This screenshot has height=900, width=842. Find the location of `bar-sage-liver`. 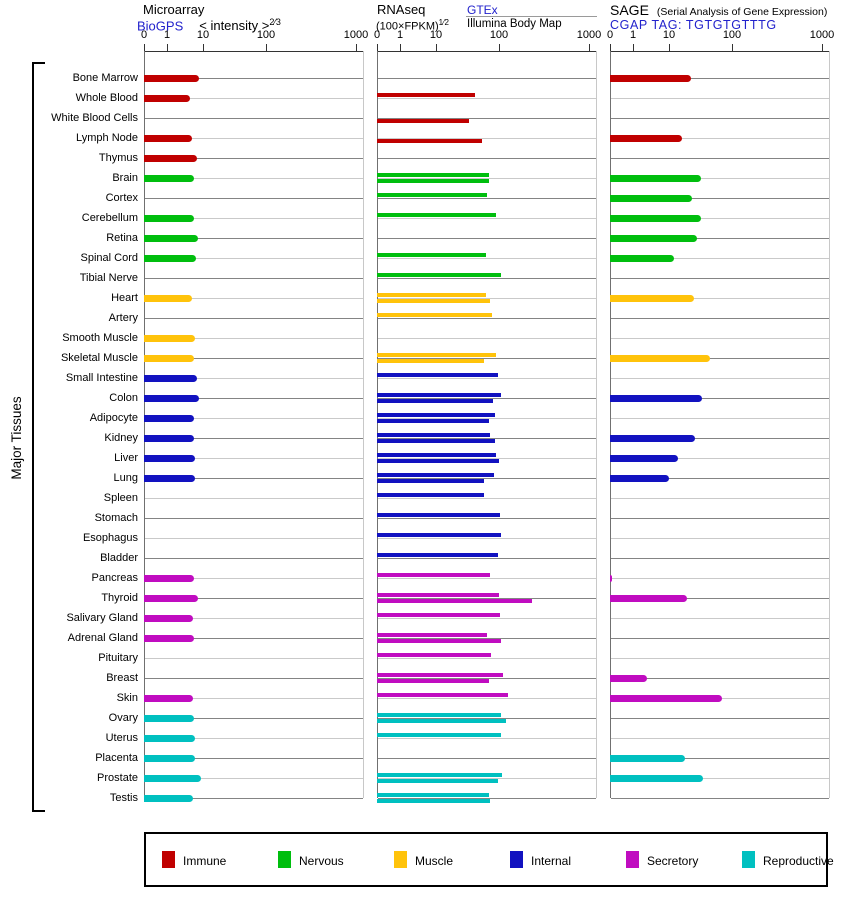

bar-sage-liver is located at coordinates (644, 458).